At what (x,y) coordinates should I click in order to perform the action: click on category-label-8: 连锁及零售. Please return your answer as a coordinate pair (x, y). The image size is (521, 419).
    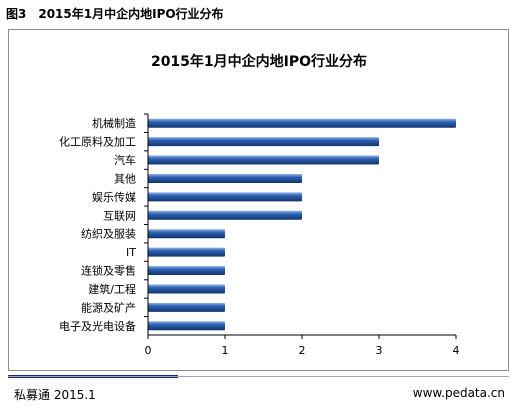
    Looking at the image, I should click on (108, 271).